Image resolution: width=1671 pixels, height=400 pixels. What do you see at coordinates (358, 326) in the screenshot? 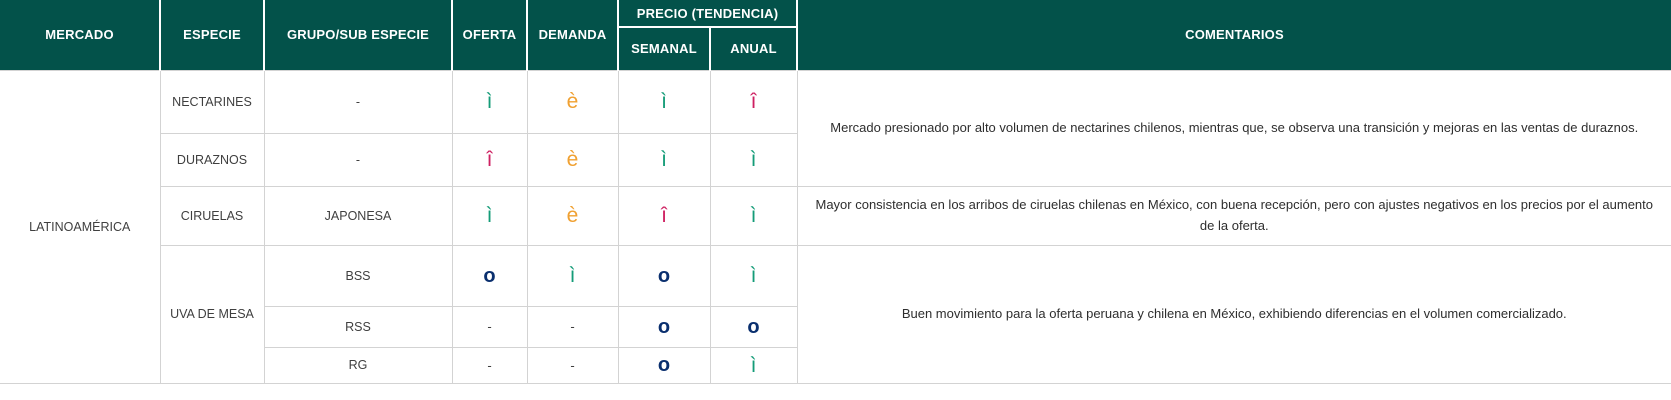
I see `grupo-cell: RSS` at bounding box center [358, 326].